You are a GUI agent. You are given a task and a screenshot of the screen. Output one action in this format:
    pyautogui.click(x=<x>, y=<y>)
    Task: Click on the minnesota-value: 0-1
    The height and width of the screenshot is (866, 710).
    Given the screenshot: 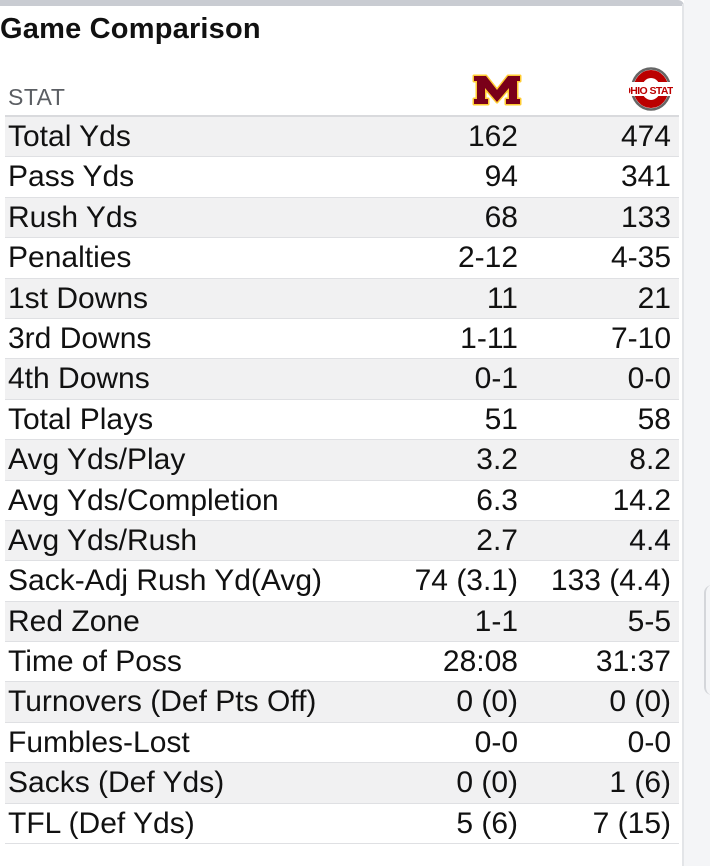 What is the action you would take?
    pyautogui.click(x=496, y=379)
    